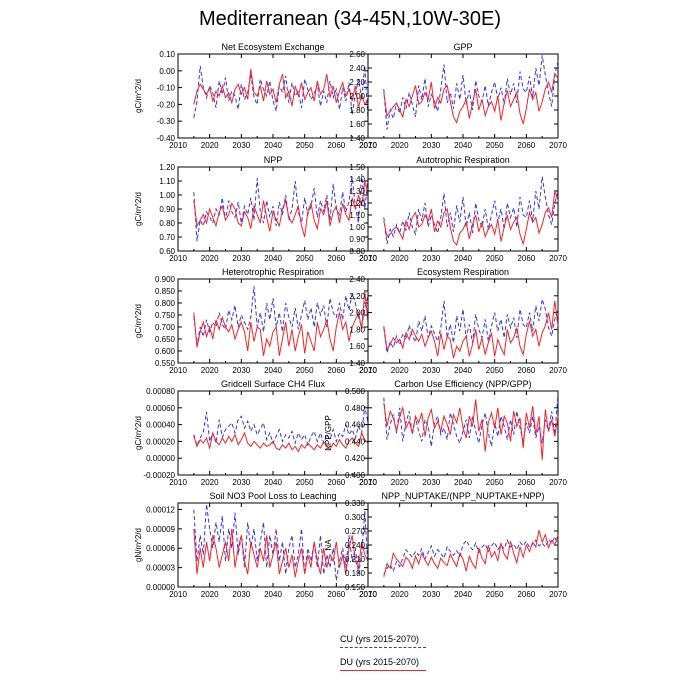 The width and height of the screenshot is (700, 700). I want to click on y-tick-label: 1.60, so click(357, 346).